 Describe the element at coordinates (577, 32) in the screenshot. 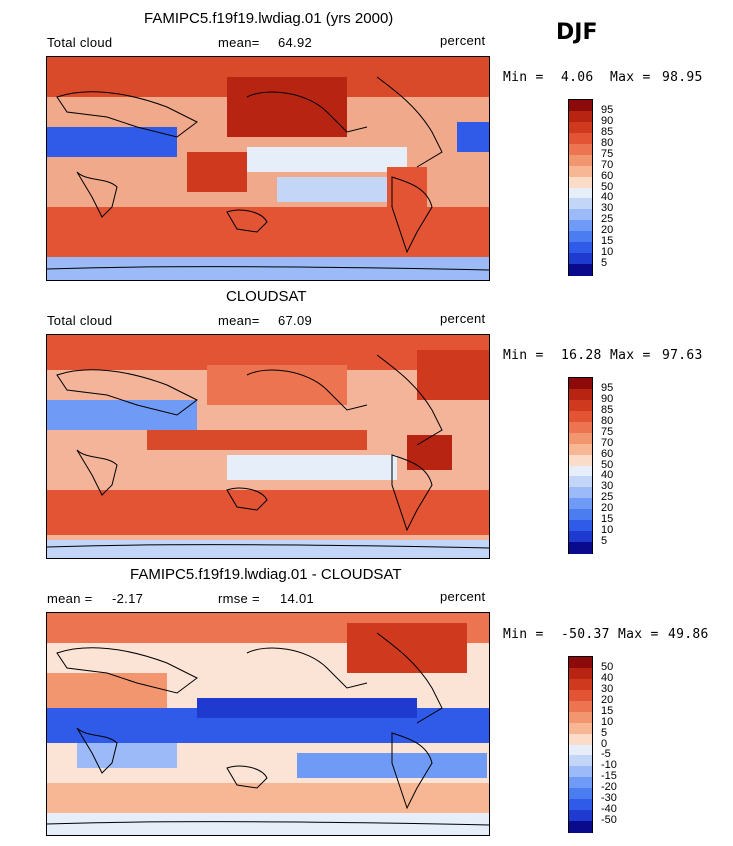

I see `season-label: DJF` at that location.